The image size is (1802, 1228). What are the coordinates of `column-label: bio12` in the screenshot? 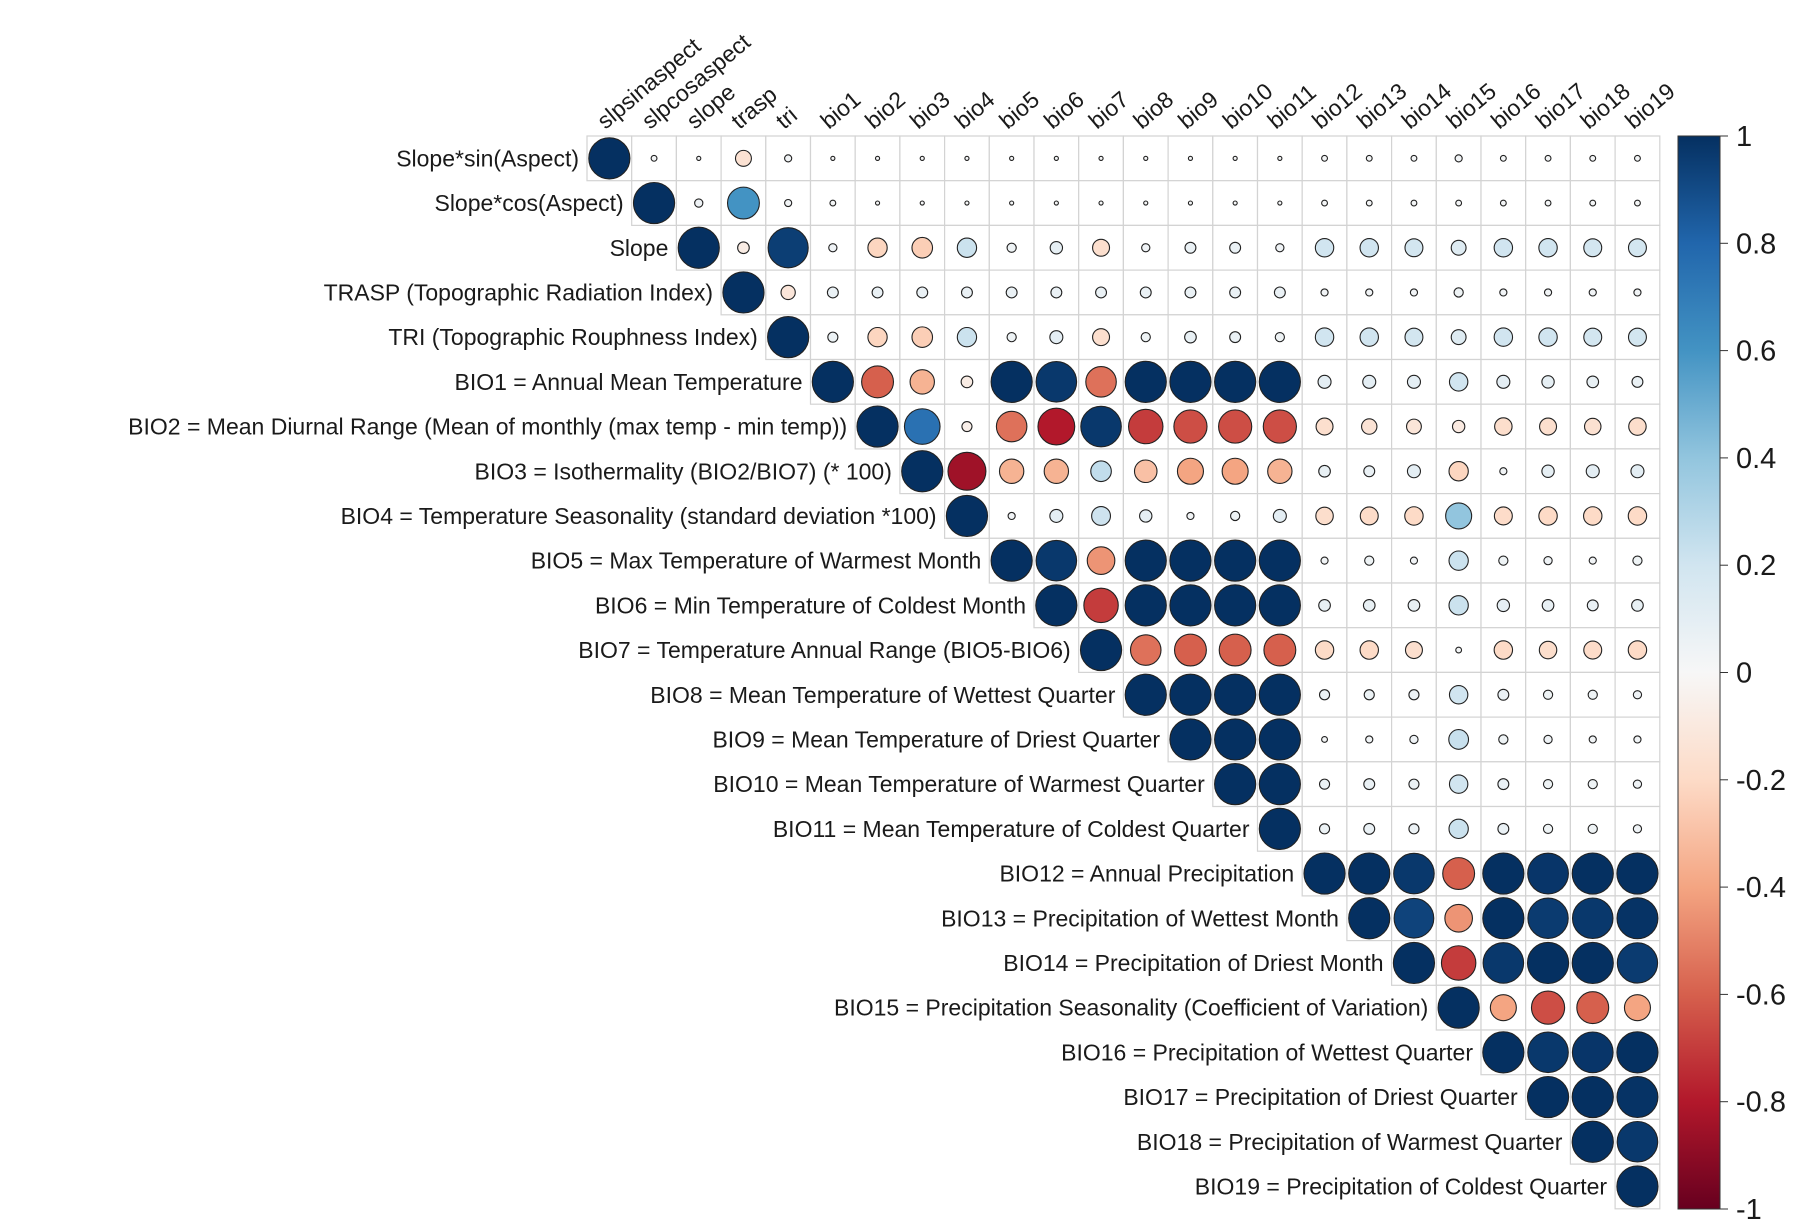 It's located at (1337, 106).